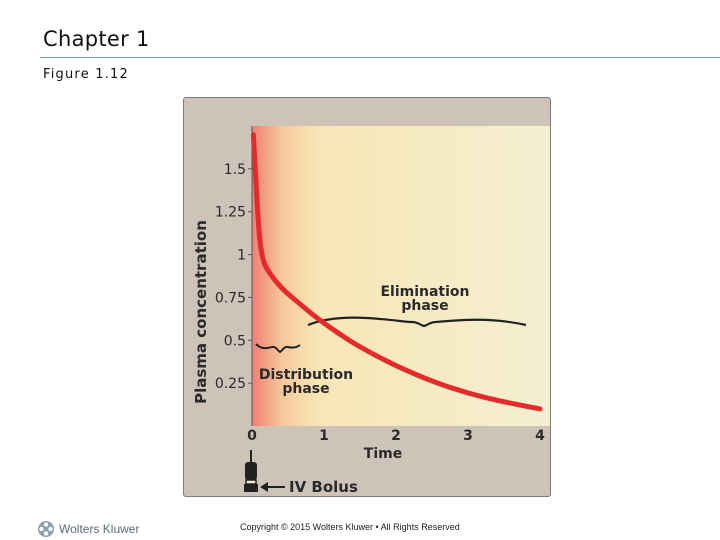 The height and width of the screenshot is (540, 720). What do you see at coordinates (230, 298) in the screenshot?
I see `y-tick-label: 0.75` at bounding box center [230, 298].